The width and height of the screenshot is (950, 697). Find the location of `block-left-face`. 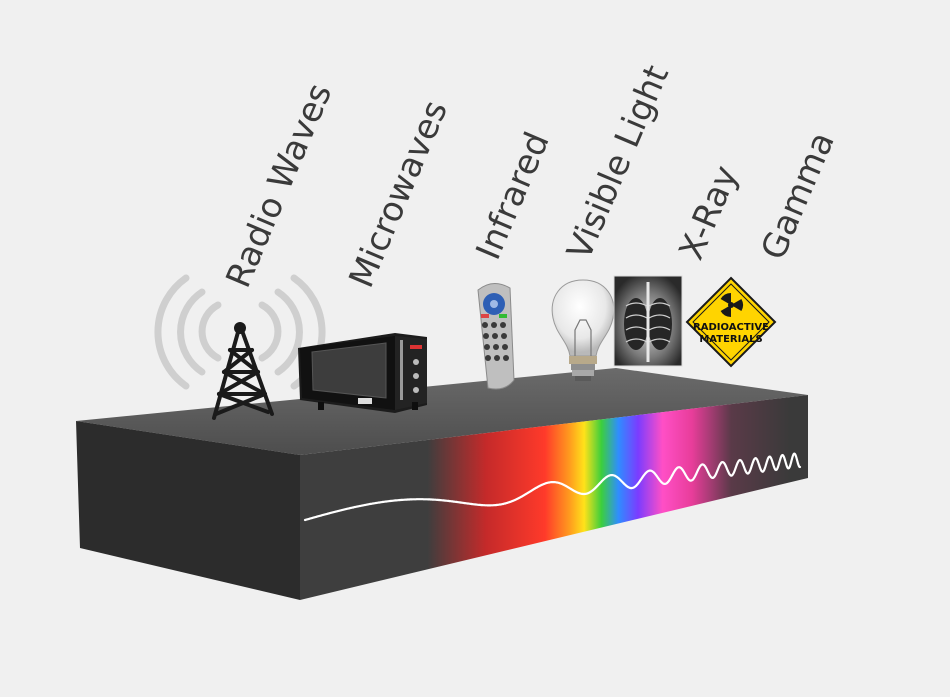

block-left-face is located at coordinates (188, 510).